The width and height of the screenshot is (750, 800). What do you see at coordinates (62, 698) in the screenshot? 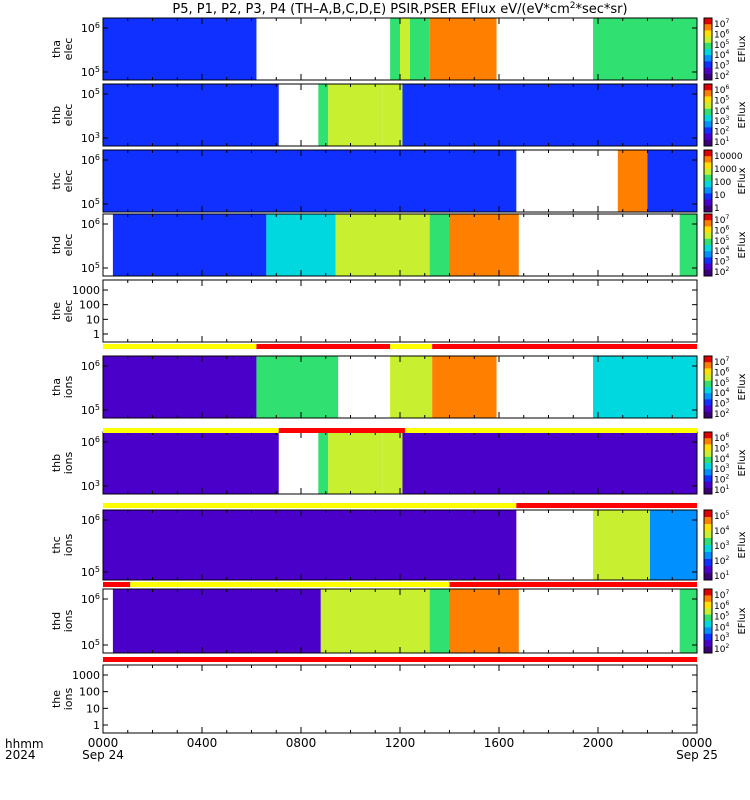
I see `panel-ylabel: theions` at bounding box center [62, 698].